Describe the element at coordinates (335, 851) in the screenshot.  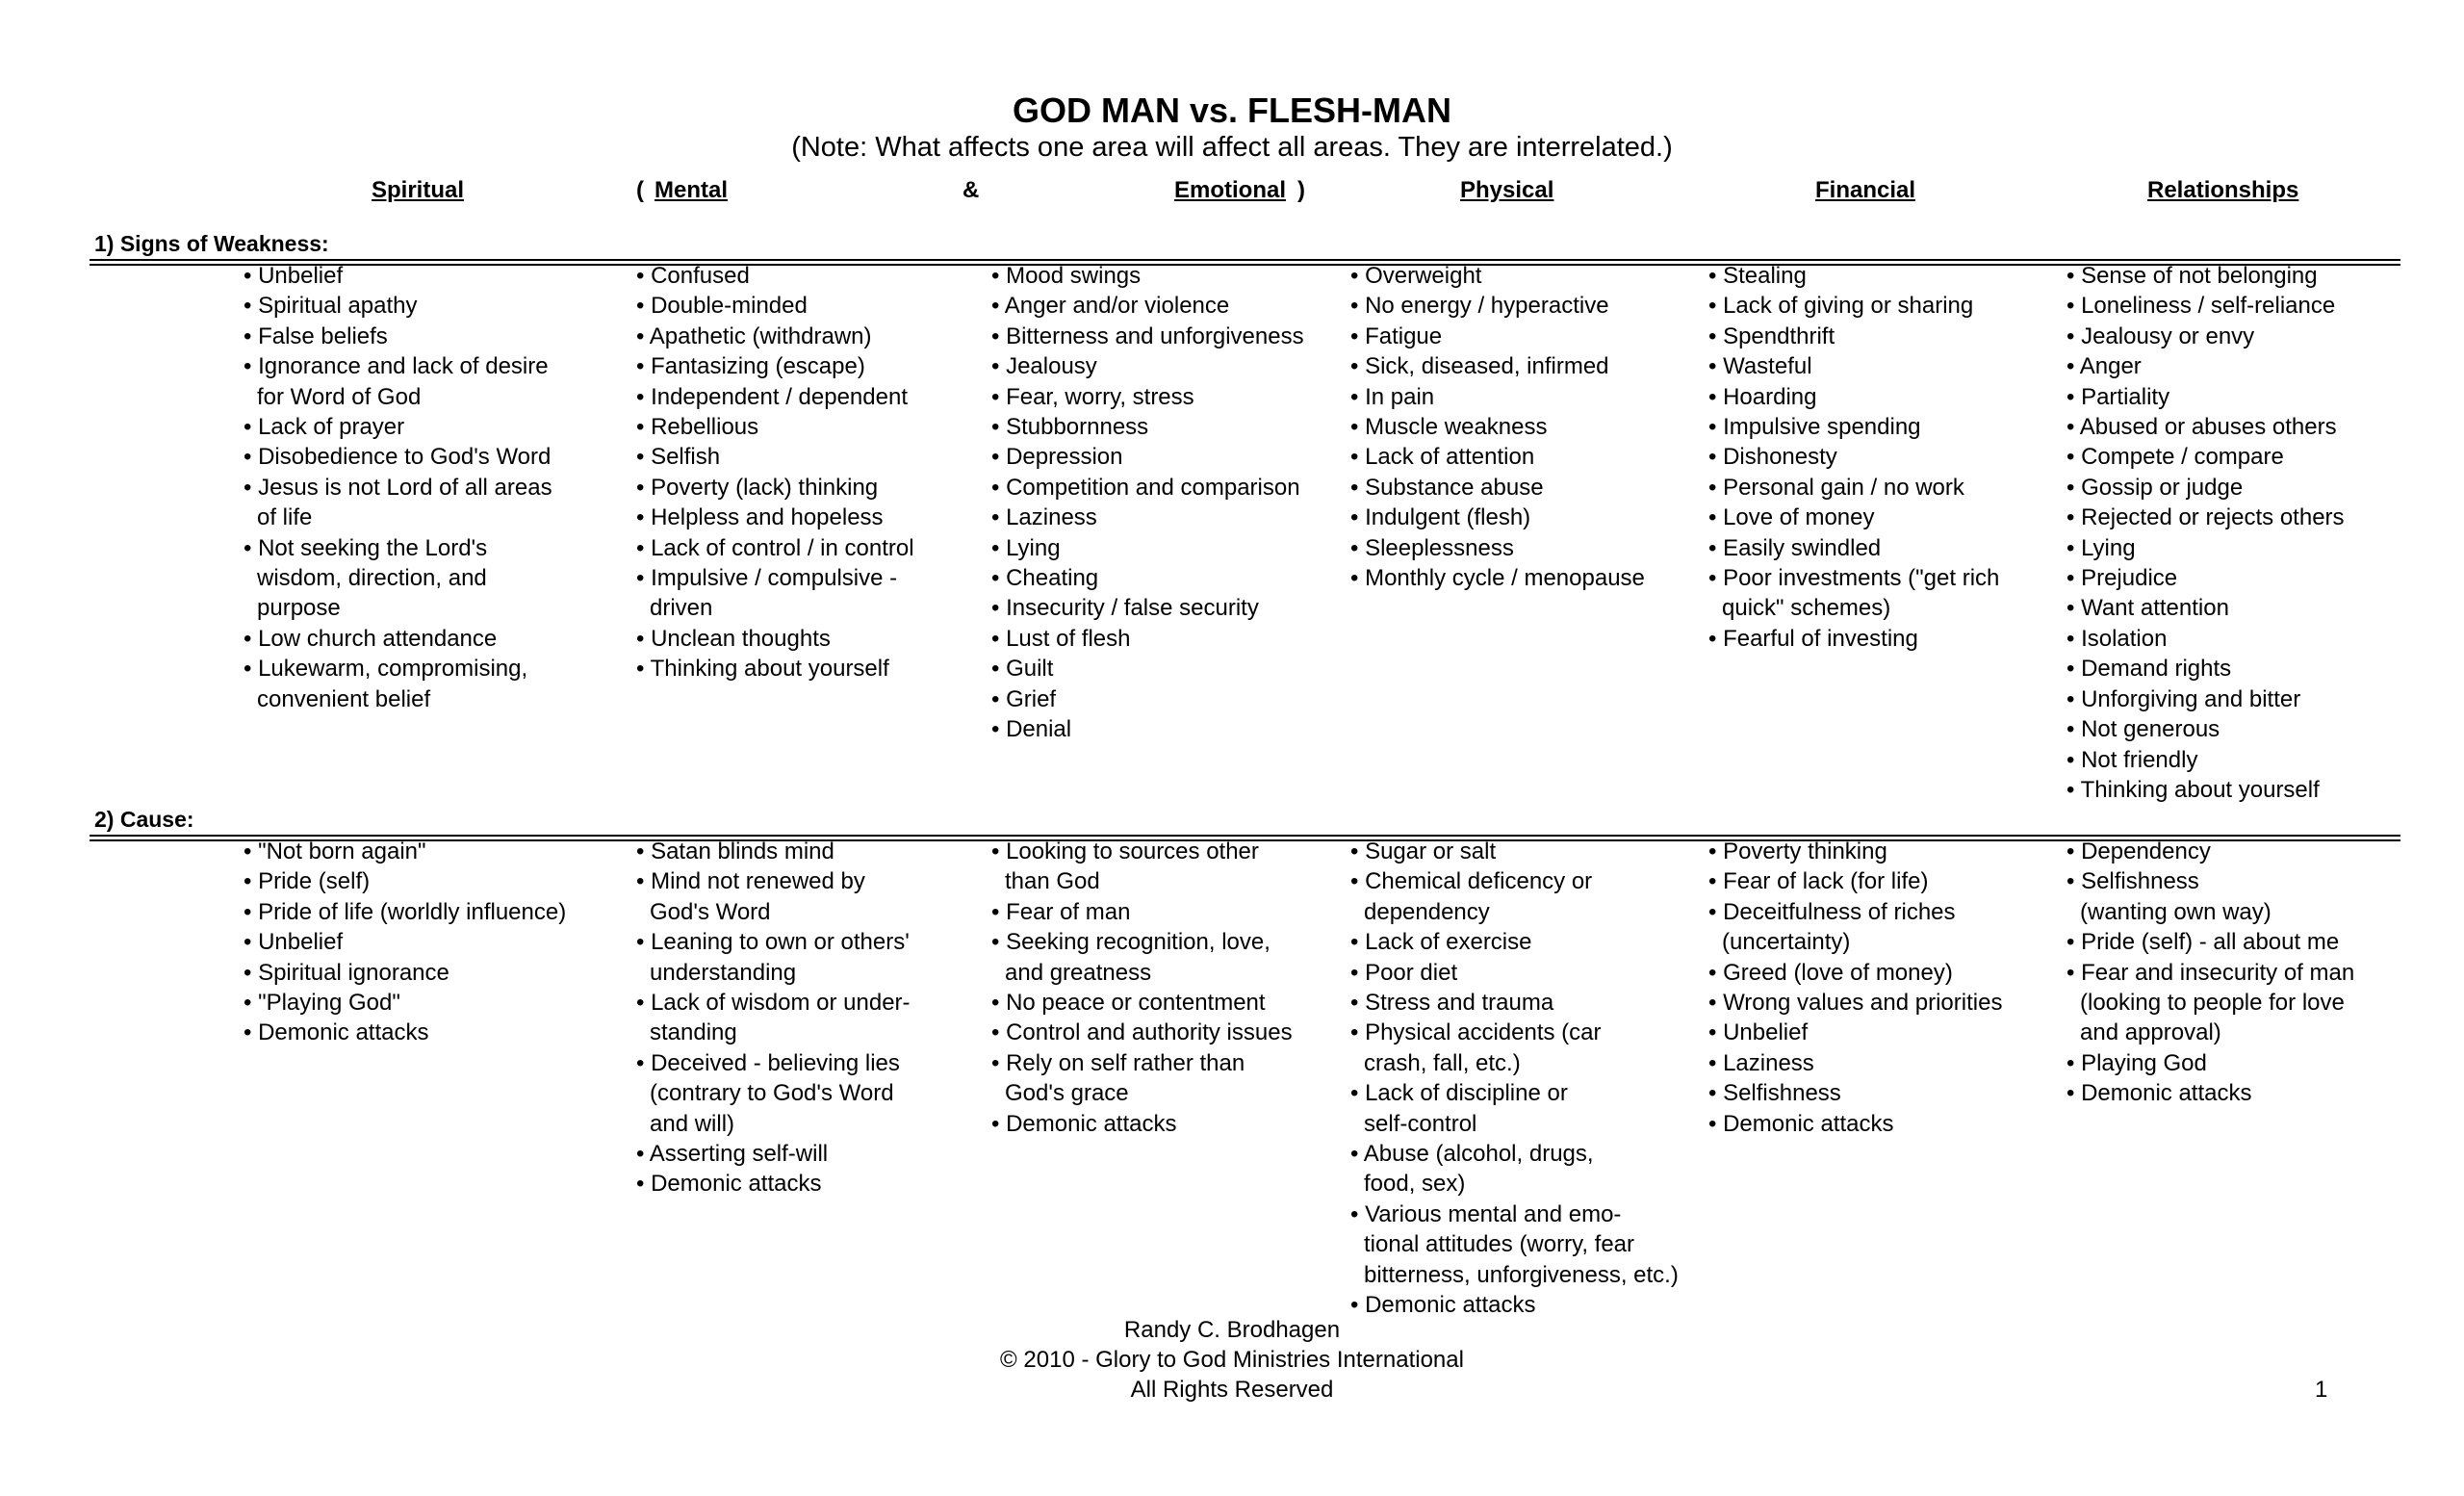
I see `list-item: • "Not born again"` at that location.